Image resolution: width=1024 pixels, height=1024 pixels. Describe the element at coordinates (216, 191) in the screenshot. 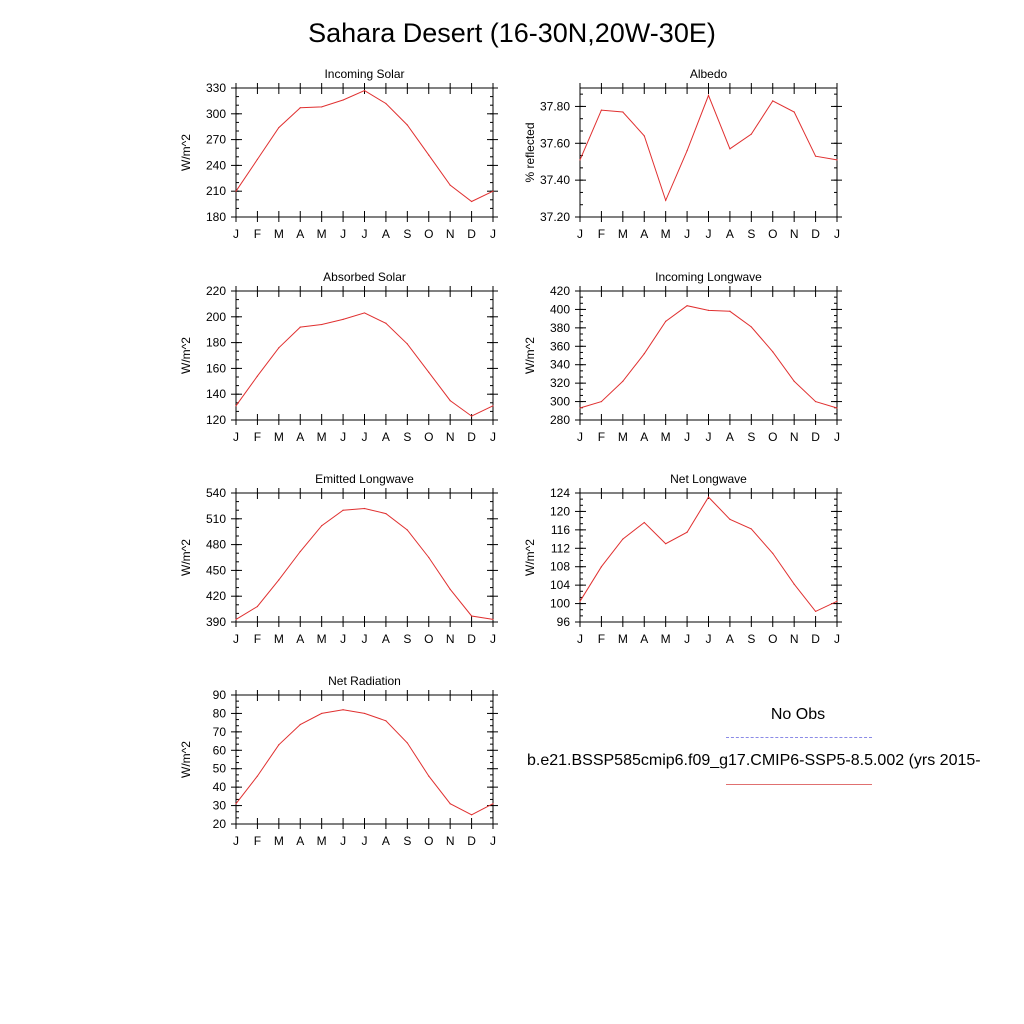

I see `y-tick-label: 210` at that location.